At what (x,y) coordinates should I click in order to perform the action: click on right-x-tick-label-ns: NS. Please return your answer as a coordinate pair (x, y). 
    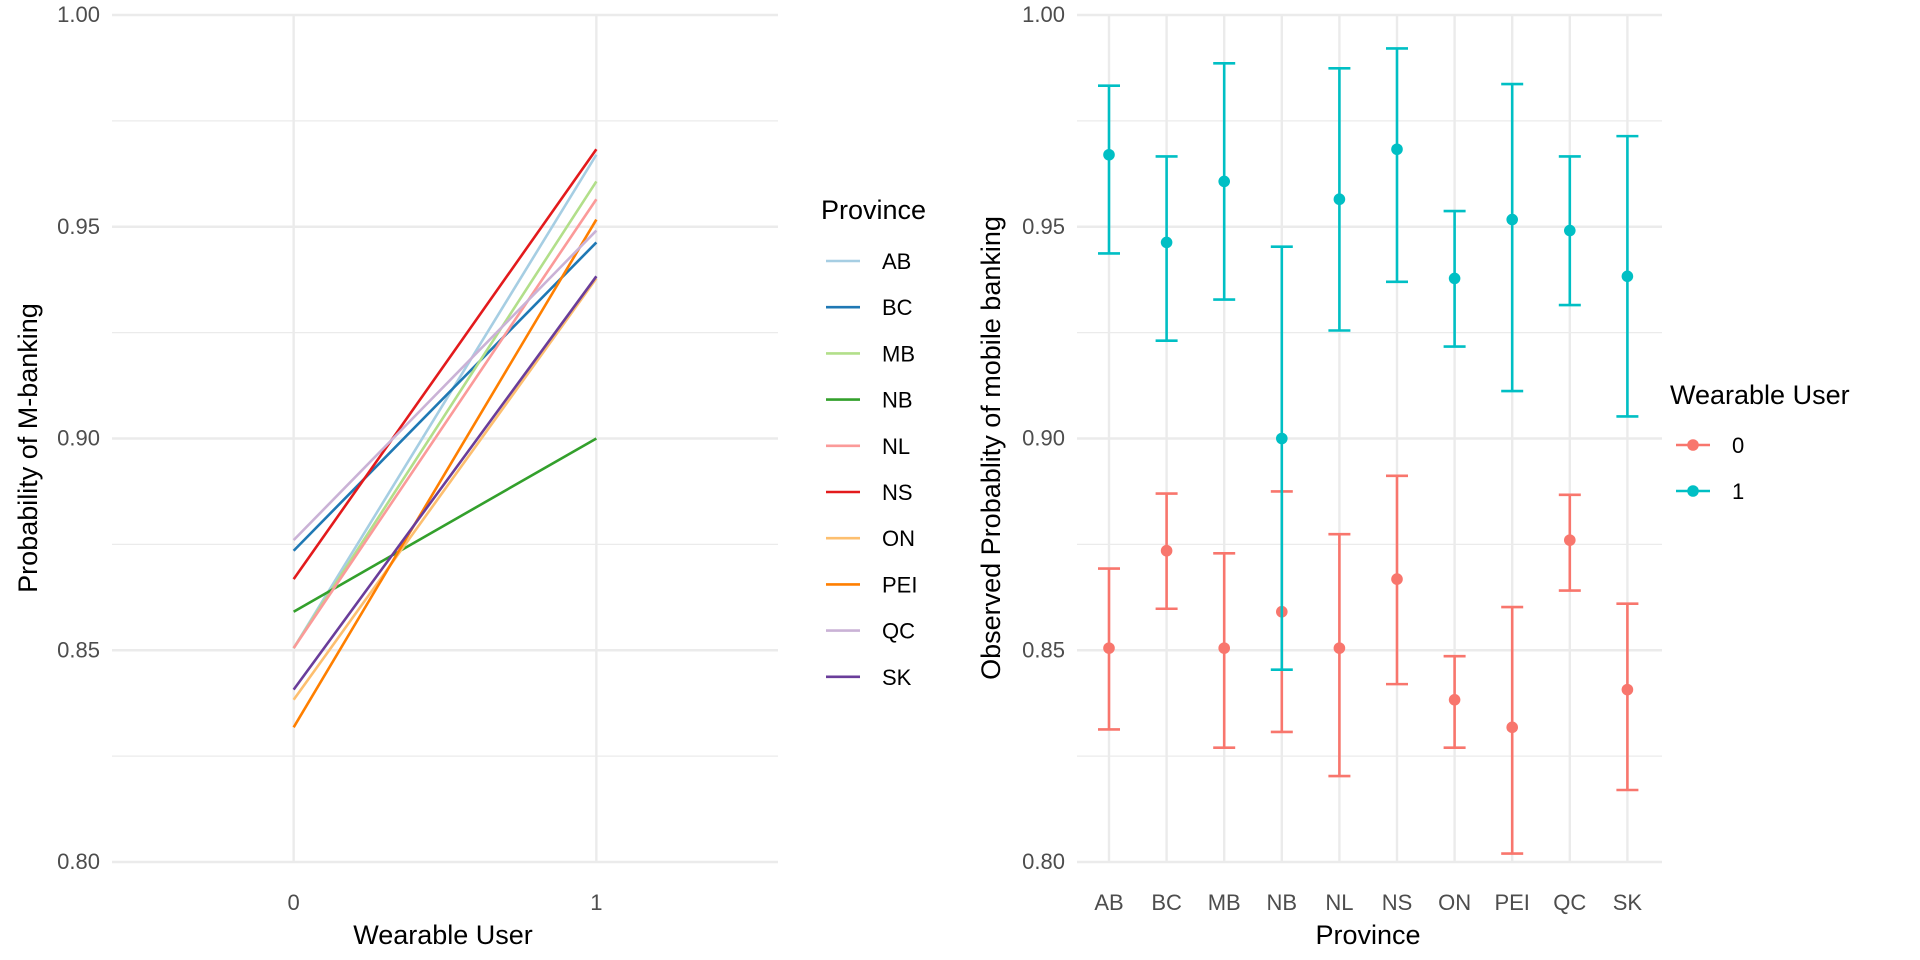
    Looking at the image, I should click on (1397, 902).